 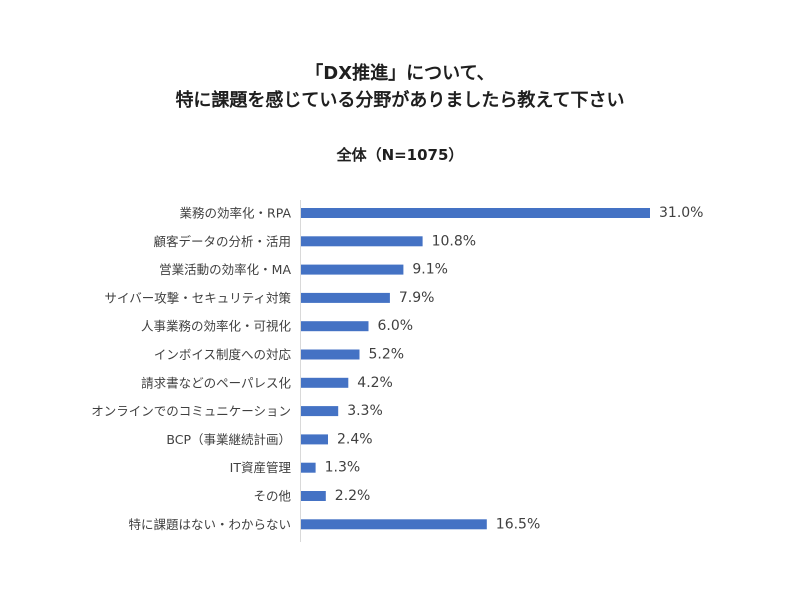 I want to click on chart-title-line-2: 特に課題を感じている分野がありましたら教えて下さい, so click(x=400, y=100).